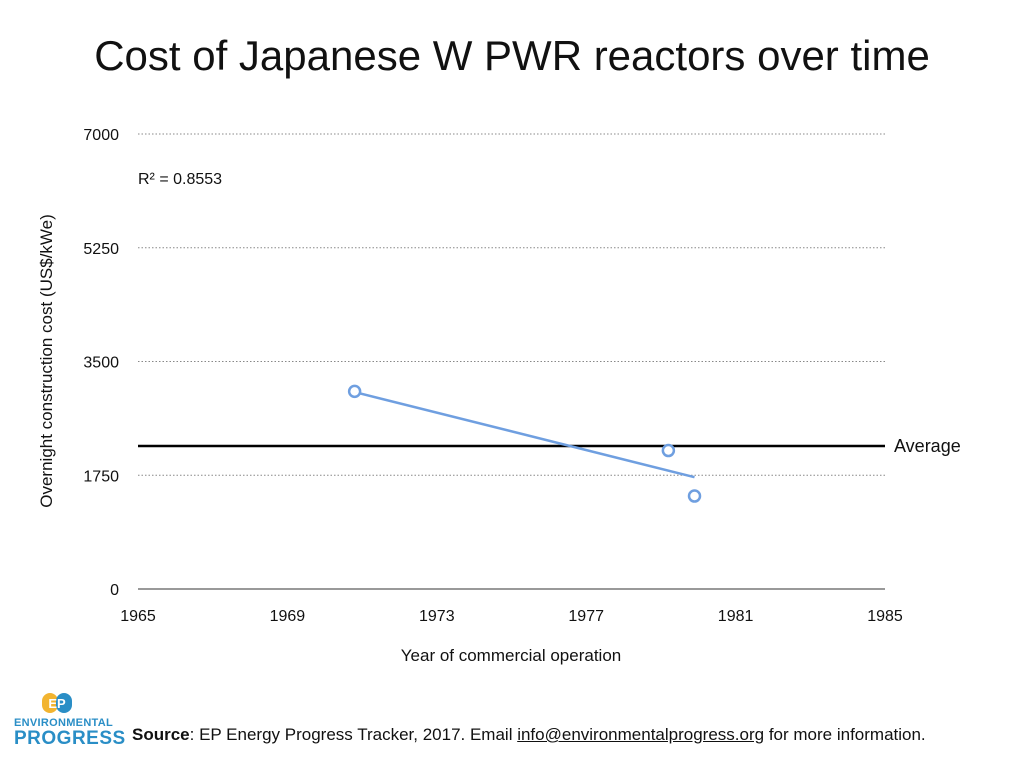  Describe the element at coordinates (161, 734) in the screenshot. I see `footer-source-label: Source` at that location.